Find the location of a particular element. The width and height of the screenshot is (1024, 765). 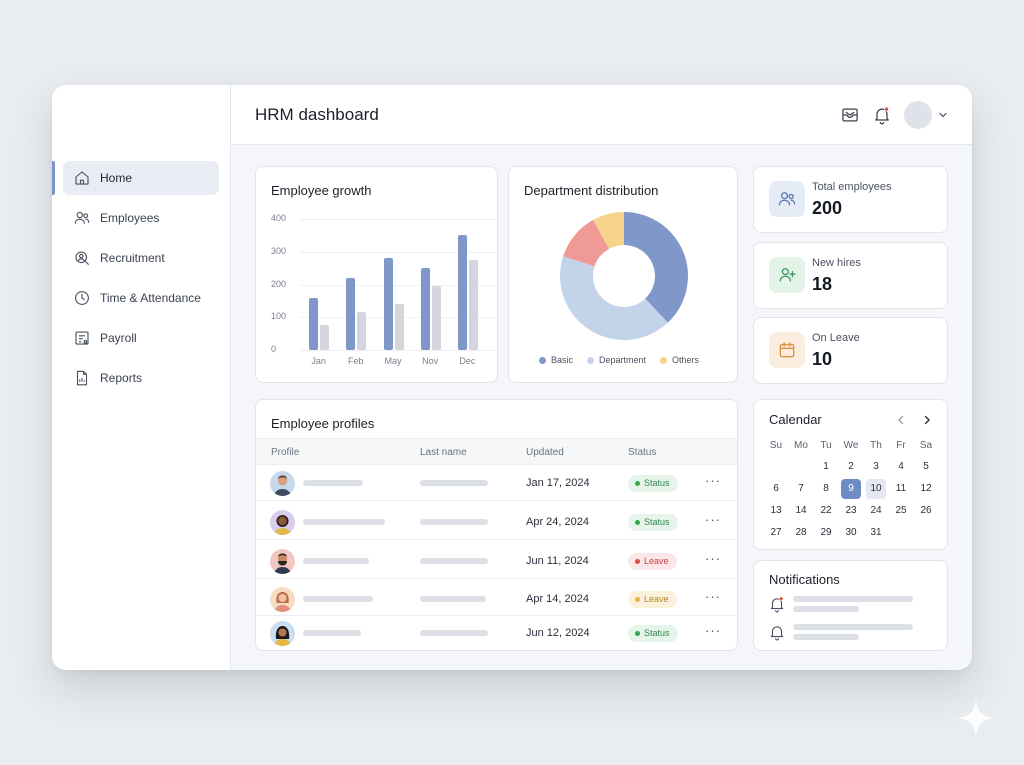

calendar-day: 9 is located at coordinates (851, 489).